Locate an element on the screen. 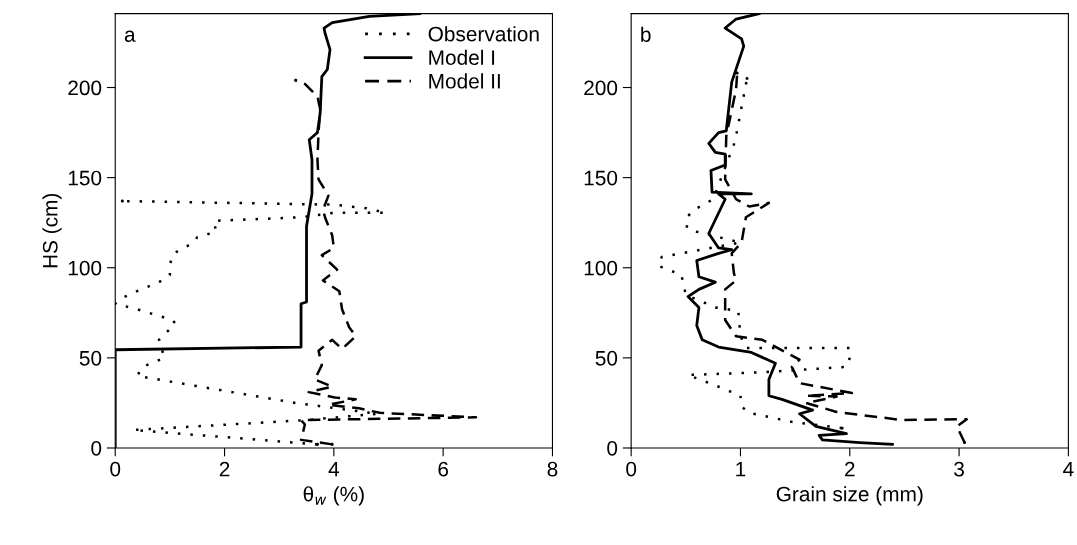  x-tick-label: 1 is located at coordinates (741, 469).